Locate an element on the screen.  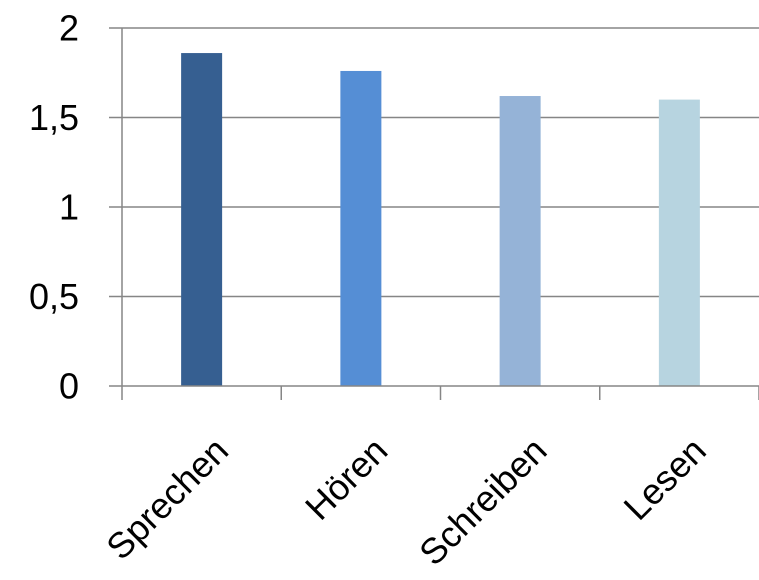
bar-hören is located at coordinates (361, 228).